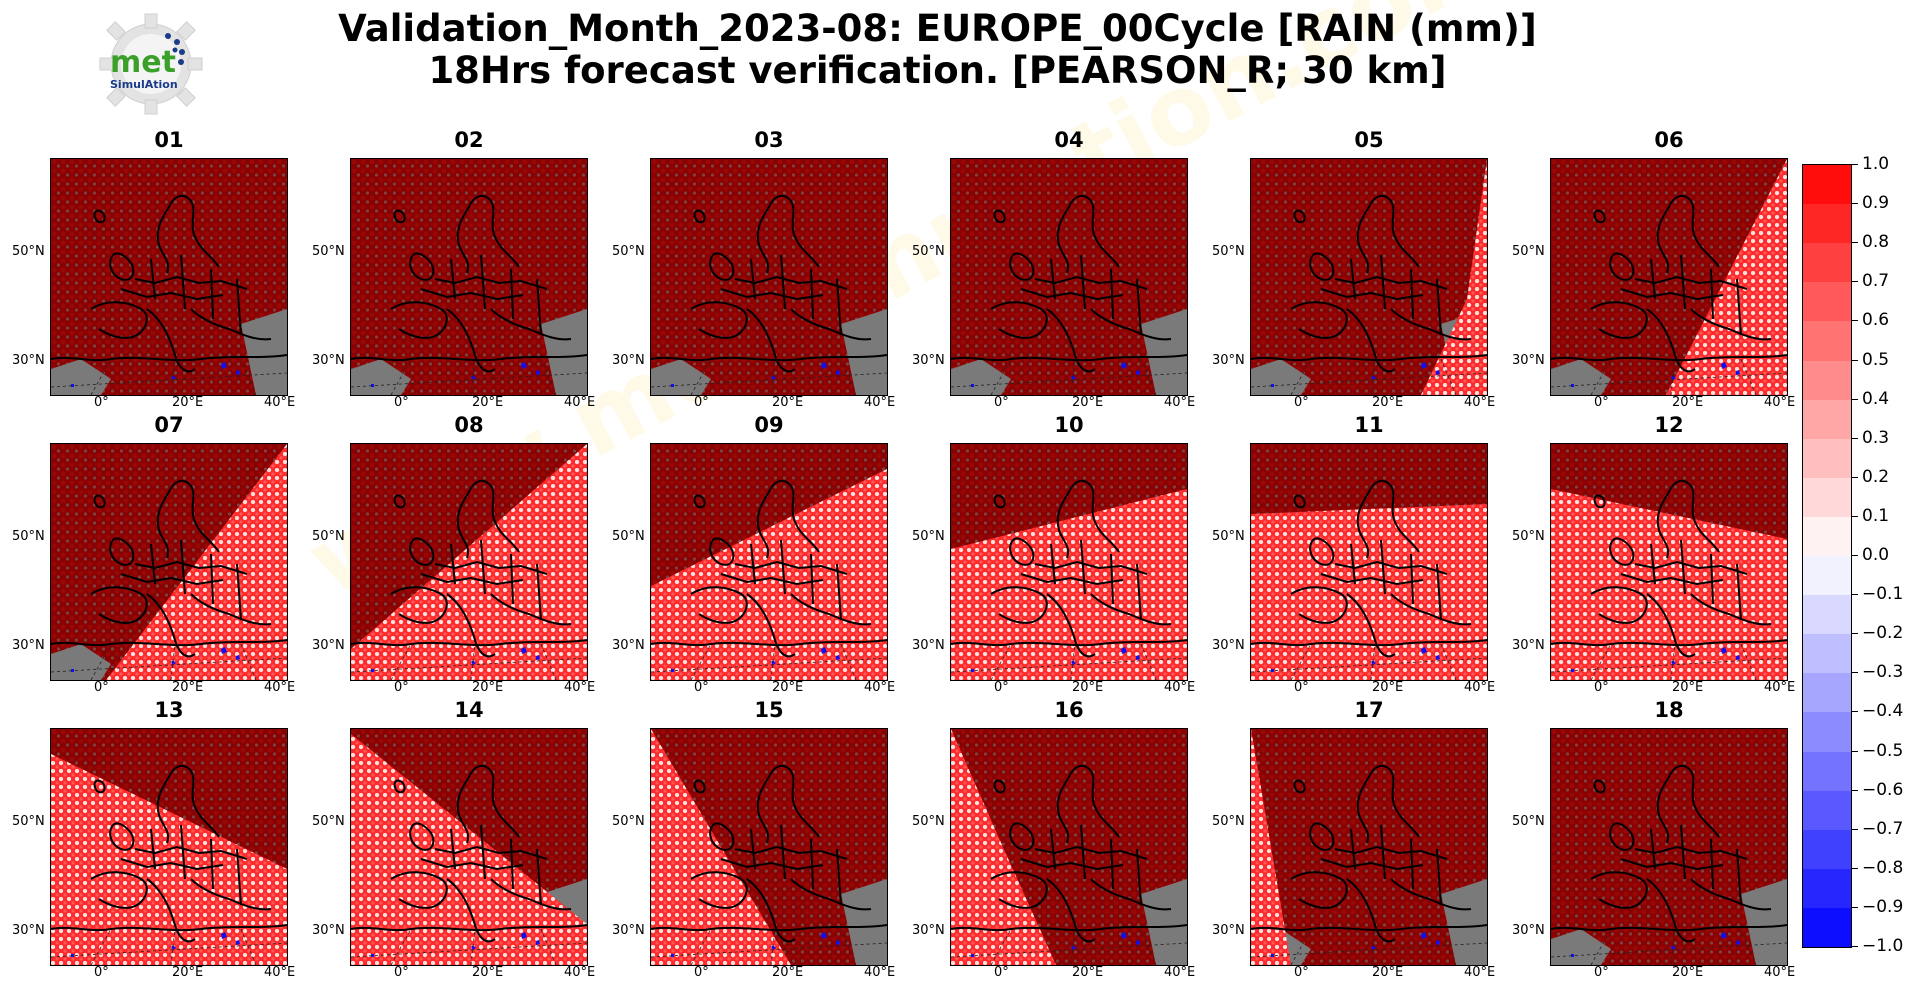  Describe the element at coordinates (1883, 867) in the screenshot. I see `colorbar-tick-label: −0.8` at that location.